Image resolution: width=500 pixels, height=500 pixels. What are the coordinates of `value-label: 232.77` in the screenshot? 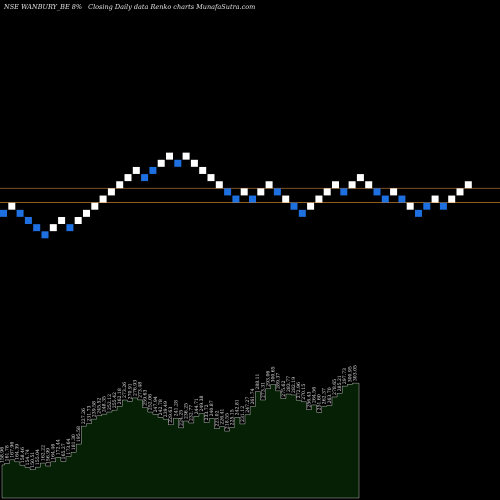 It's located at (192, 413).